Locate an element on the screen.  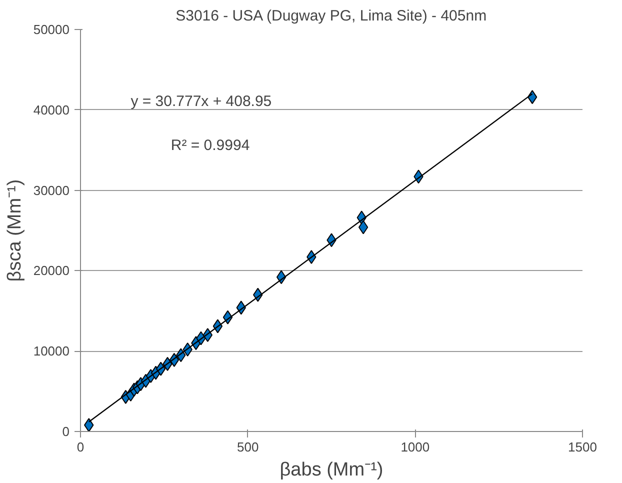
annotation: R² = 0.9994 is located at coordinates (210, 145).